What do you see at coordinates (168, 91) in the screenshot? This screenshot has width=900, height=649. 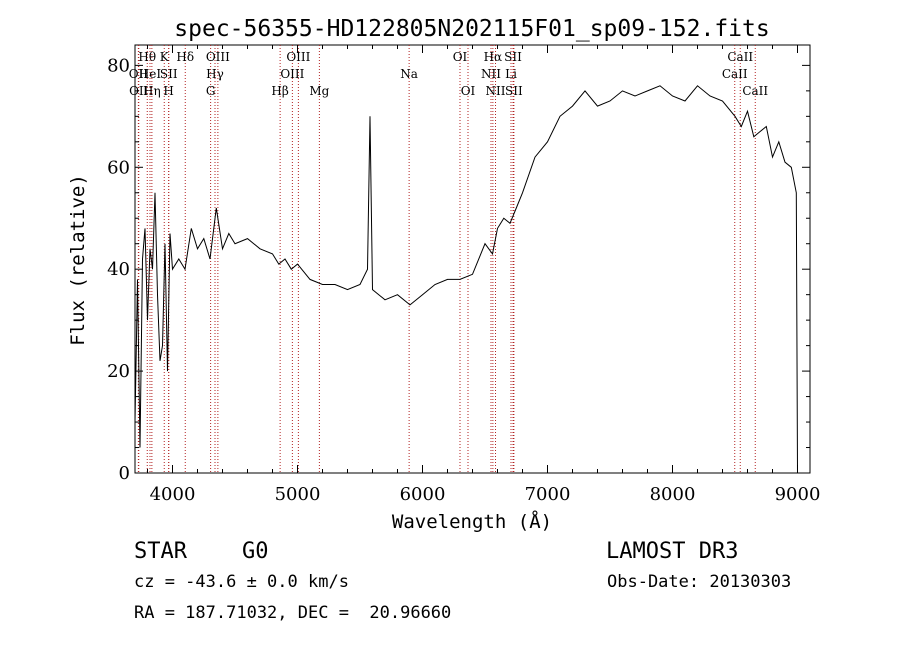 I see `spectral-line-label: H` at bounding box center [168, 91].